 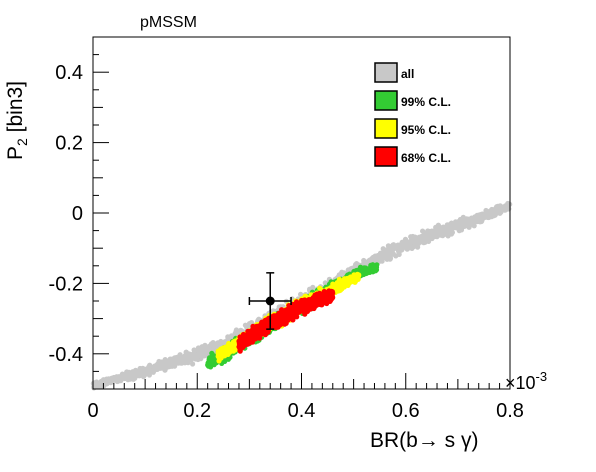 What do you see at coordinates (197, 411) in the screenshot?
I see `x-tick-label: 0.2` at bounding box center [197, 411].